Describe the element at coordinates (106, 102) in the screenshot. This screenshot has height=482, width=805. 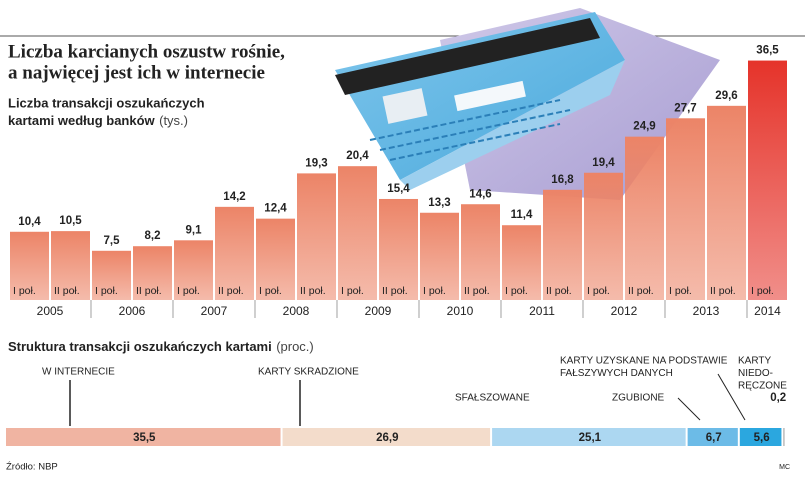
I see `subtitle-line: Liczba transakcji oszukańczych` at that location.